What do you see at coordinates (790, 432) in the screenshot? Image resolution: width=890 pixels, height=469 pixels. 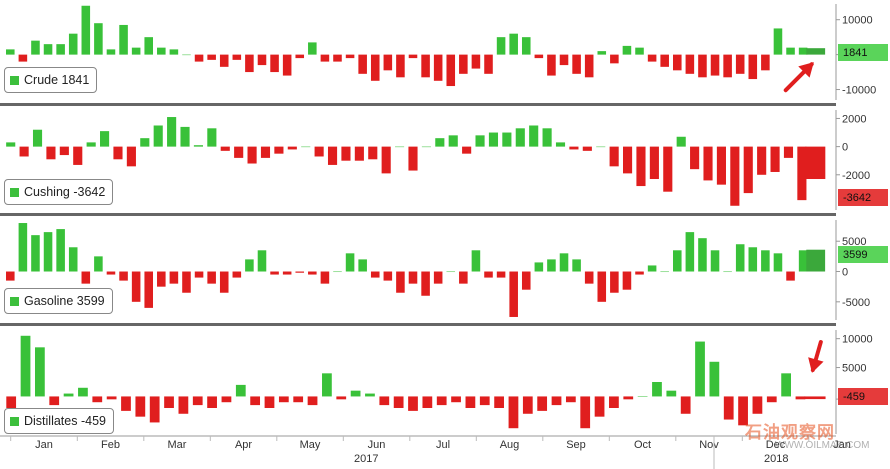 I see `watermark-logo: 石油观察网` at bounding box center [790, 432].